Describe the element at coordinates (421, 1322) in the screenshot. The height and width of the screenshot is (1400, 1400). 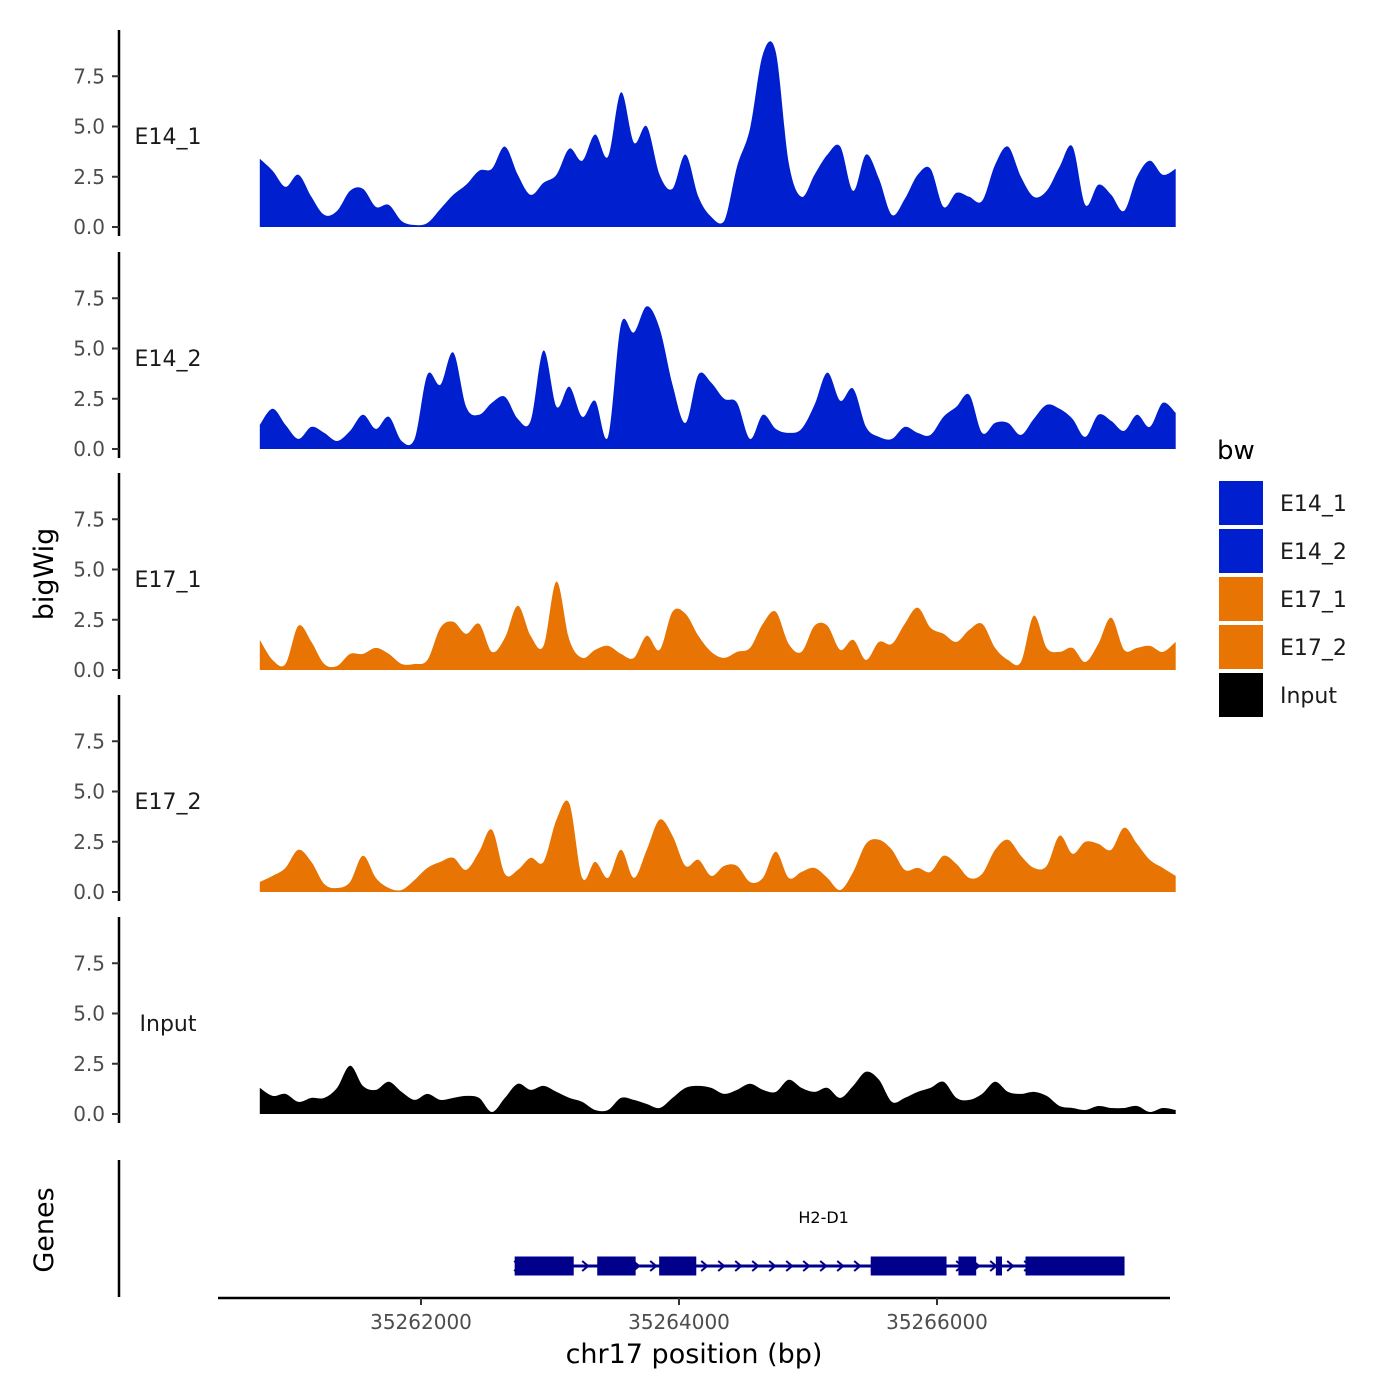
I see `x-tick-label: 35262000` at that location.